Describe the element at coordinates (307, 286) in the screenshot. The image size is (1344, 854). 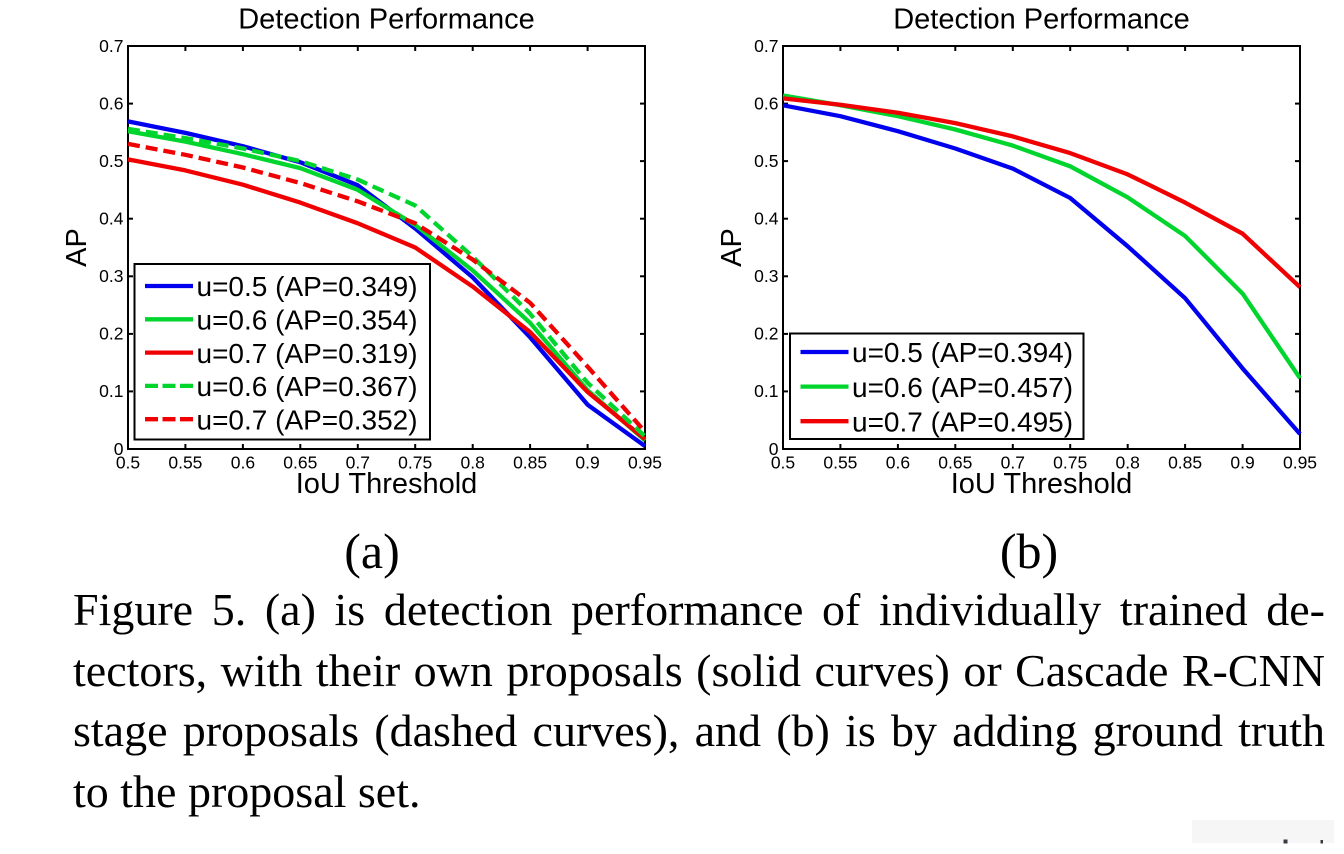
I see `svg-text: u=0.5 (AP=0.349)` at that location.